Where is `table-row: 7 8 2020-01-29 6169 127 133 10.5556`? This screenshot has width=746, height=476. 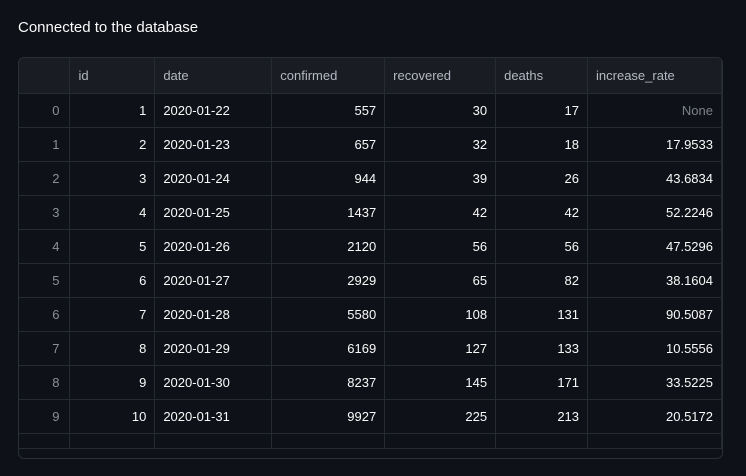
table-row: 7 8 2020-01-29 6169 127 133 10.5556 is located at coordinates (370, 348).